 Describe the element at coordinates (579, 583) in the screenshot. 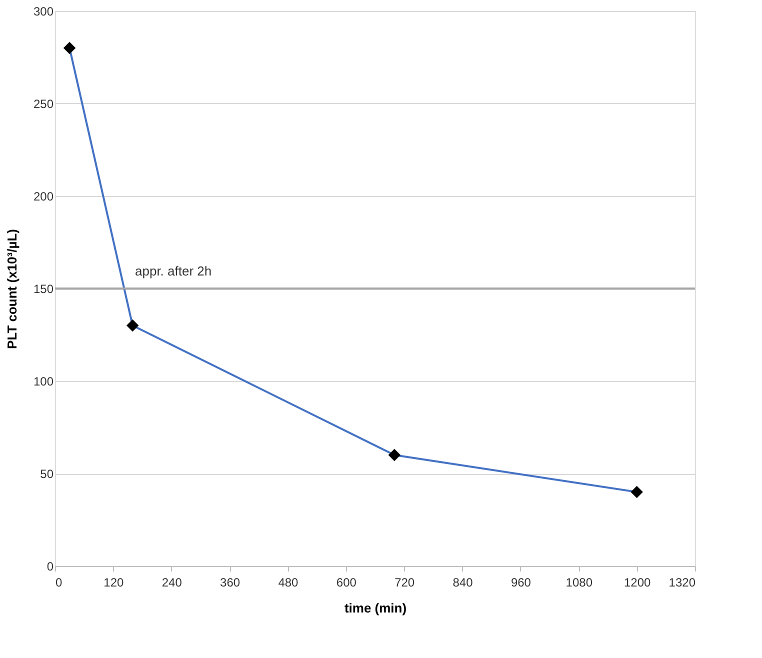

I see `x-tick-label: 1080` at that location.